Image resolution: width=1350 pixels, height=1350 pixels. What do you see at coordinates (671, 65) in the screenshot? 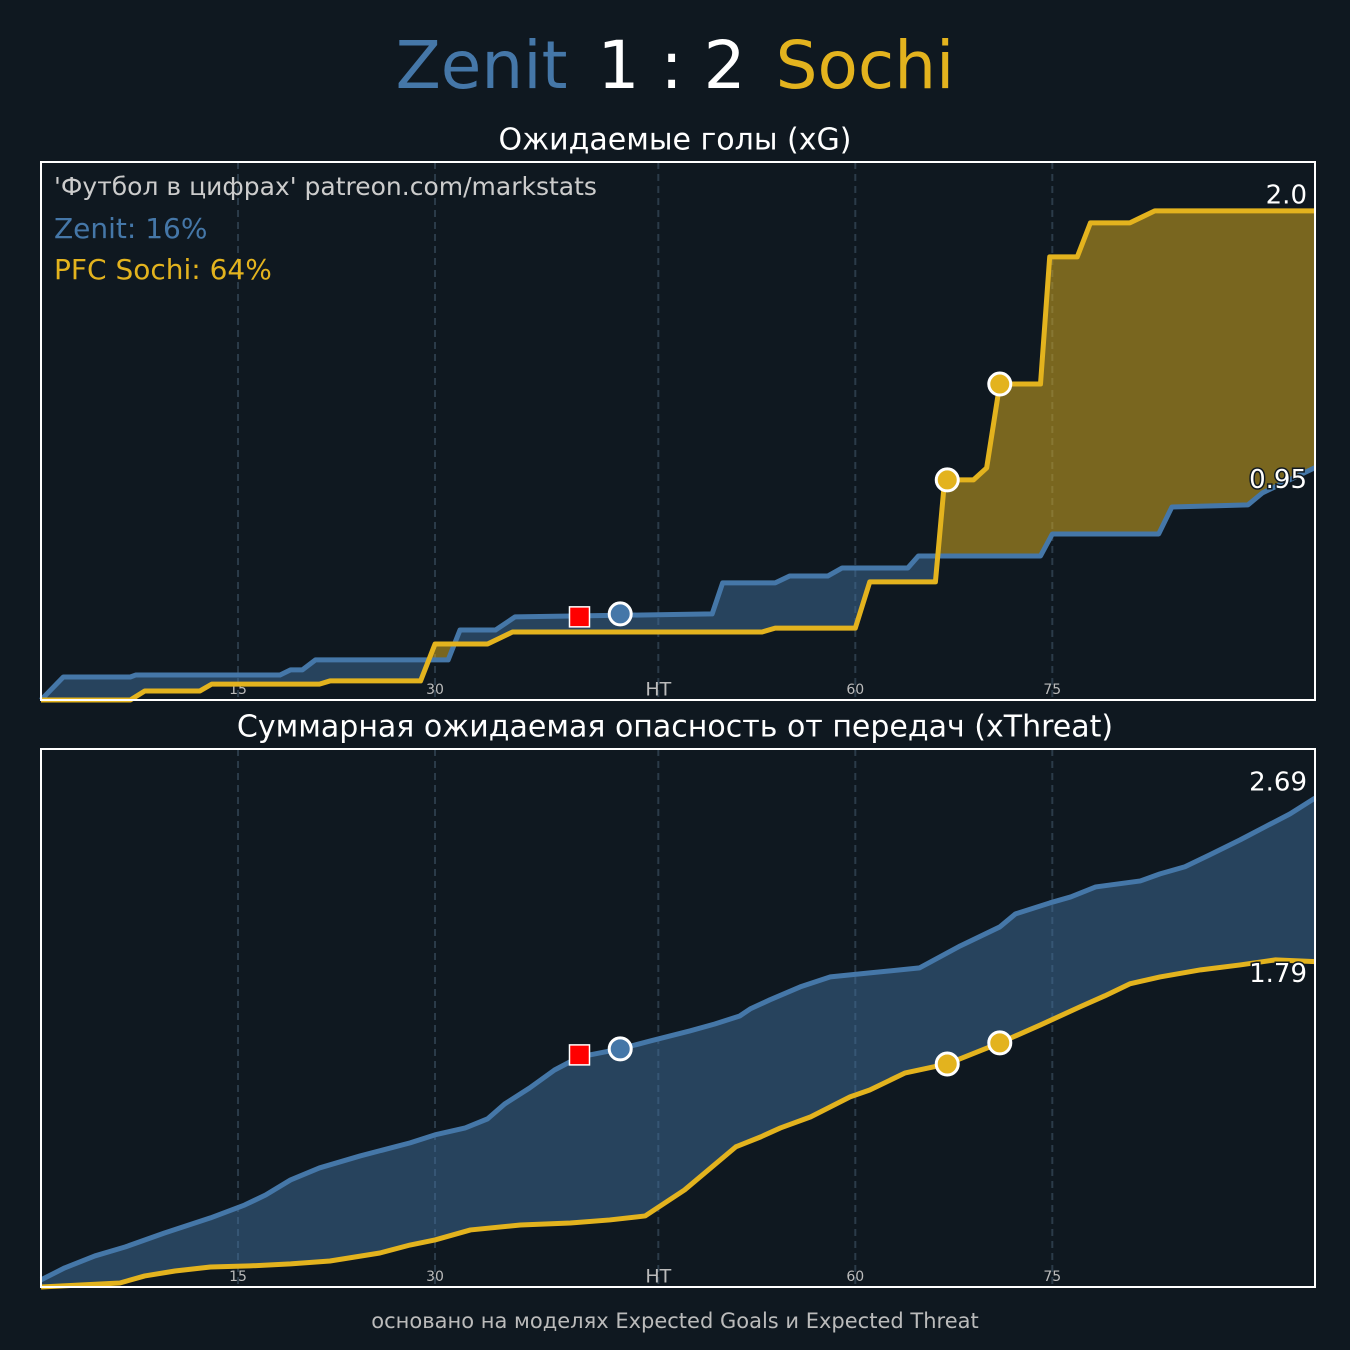
I see `score: 1 : 2` at bounding box center [671, 65].